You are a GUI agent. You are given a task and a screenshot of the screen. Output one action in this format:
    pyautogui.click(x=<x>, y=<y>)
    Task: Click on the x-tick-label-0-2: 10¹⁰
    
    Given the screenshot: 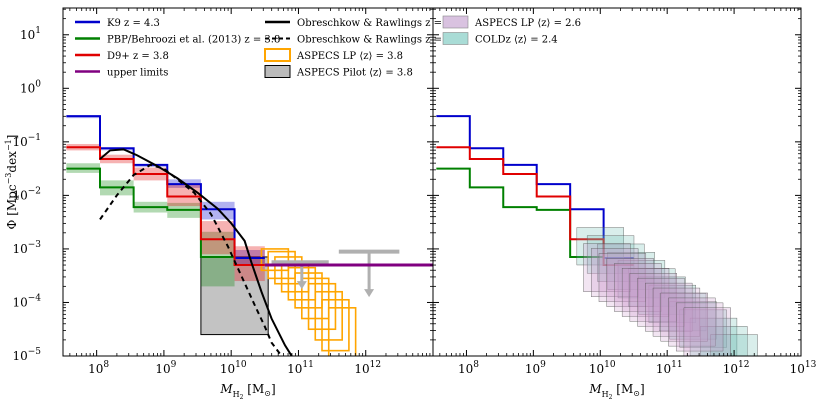 What is the action you would take?
    pyautogui.click(x=233, y=368)
    